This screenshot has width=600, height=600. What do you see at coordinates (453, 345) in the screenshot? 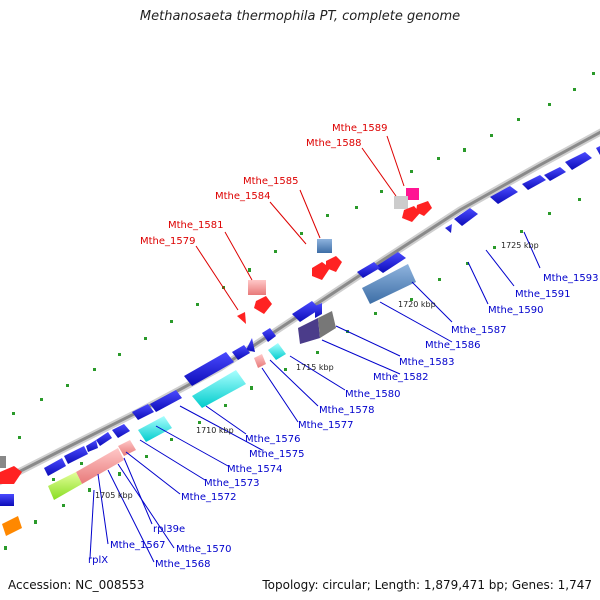
I see `label-mthe-1586: Mthe_1586` at bounding box center [453, 345].